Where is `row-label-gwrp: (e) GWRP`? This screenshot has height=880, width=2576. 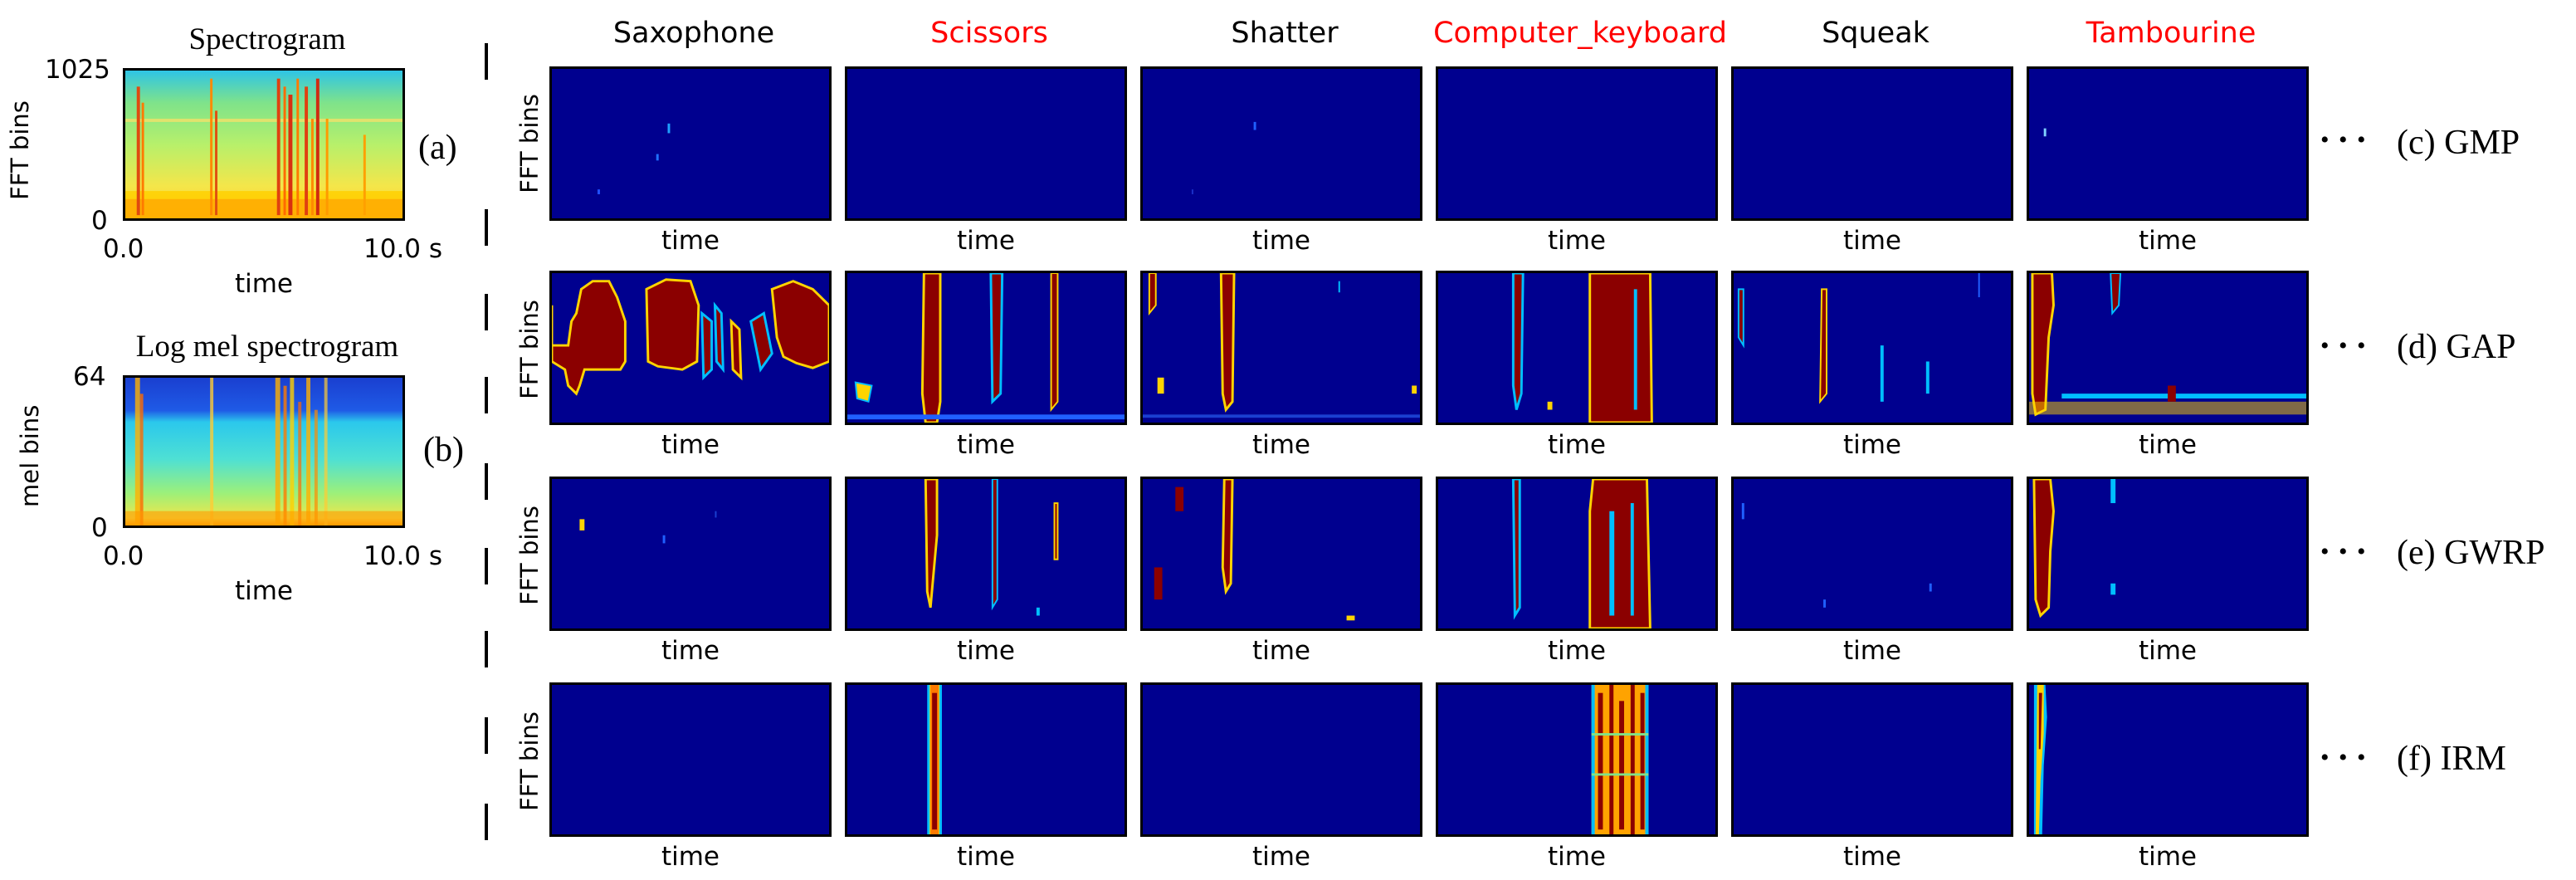 row-label-gwrp: (e) GWRP is located at coordinates (2471, 553).